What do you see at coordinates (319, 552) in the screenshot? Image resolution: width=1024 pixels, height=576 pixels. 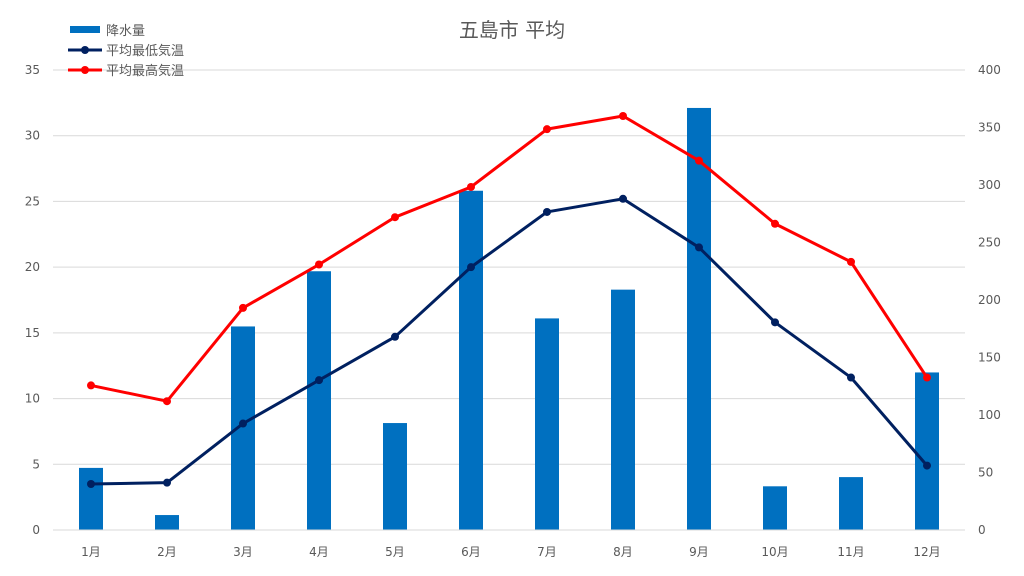 I see `x-axis-tick-label: 4月` at bounding box center [319, 552].